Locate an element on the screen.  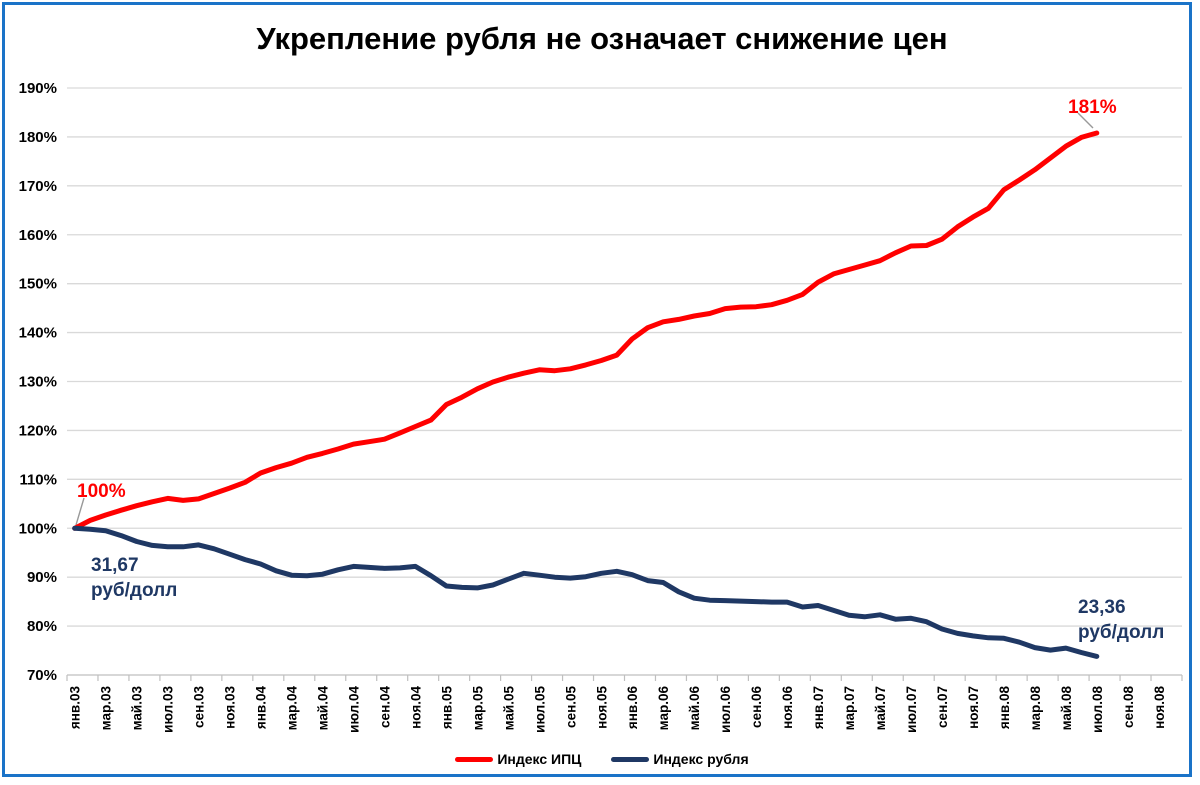
ruble-line is located at coordinates (586, 592).